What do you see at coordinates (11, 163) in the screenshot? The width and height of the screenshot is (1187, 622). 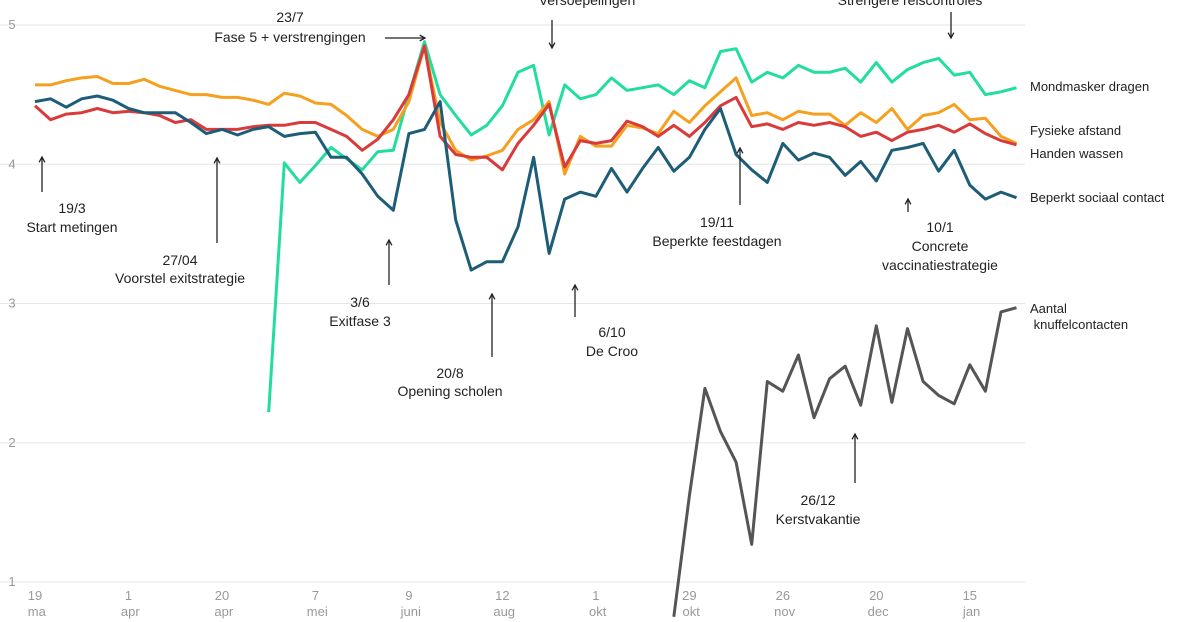 I see `y-tick-label: 4` at bounding box center [11, 163].